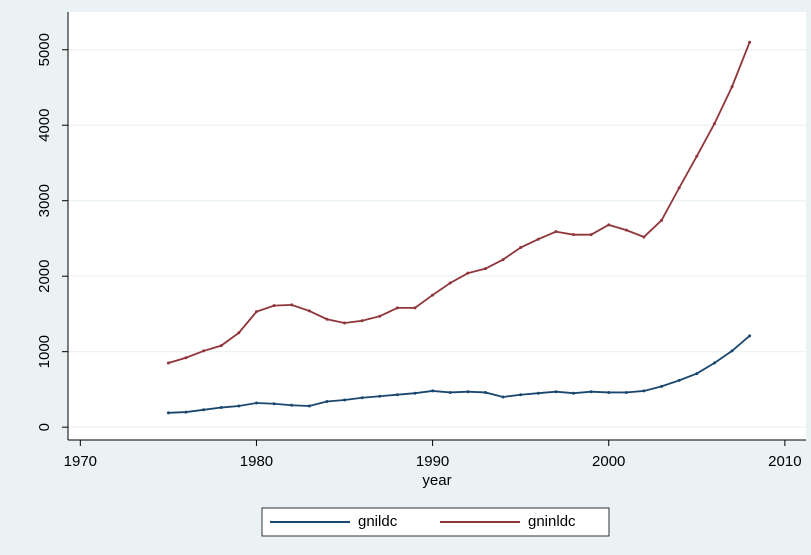 The image size is (811, 555). I want to click on y-tick-label: 5000, so click(44, 49).